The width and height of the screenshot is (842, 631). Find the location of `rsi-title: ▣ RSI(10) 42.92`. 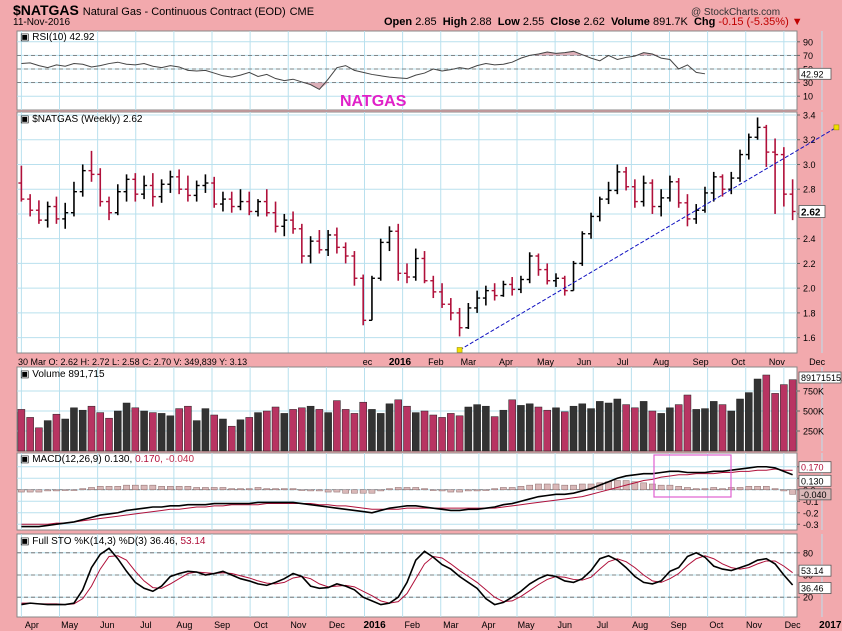

rsi-title: ▣ RSI(10) 42.92 is located at coordinates (57, 37).